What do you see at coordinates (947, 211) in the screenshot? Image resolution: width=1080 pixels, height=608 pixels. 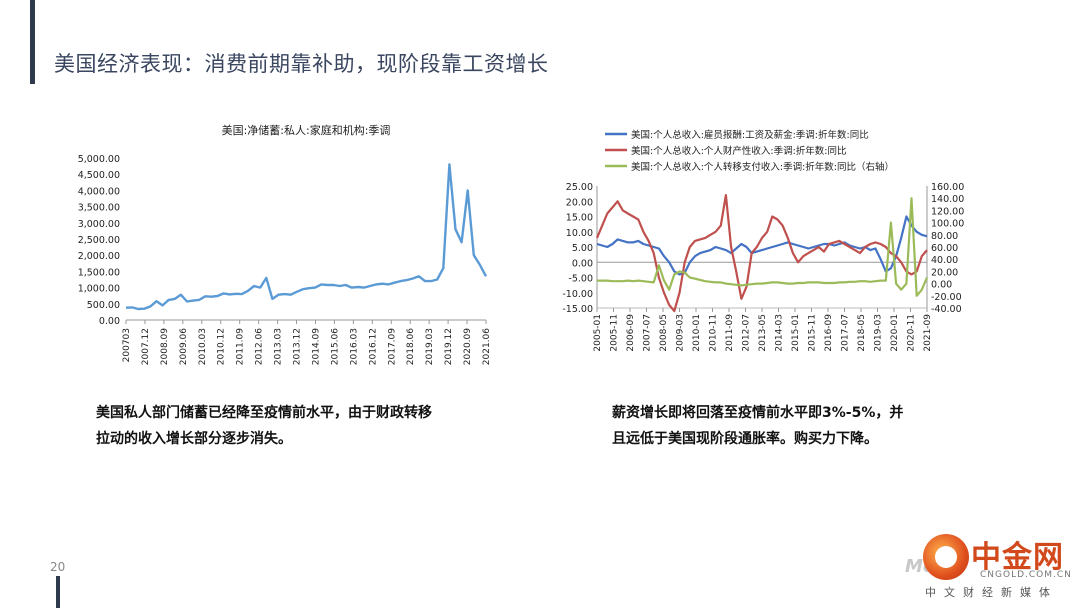 I see `chart2-y-right-tick-label: 120.00` at bounding box center [947, 211].